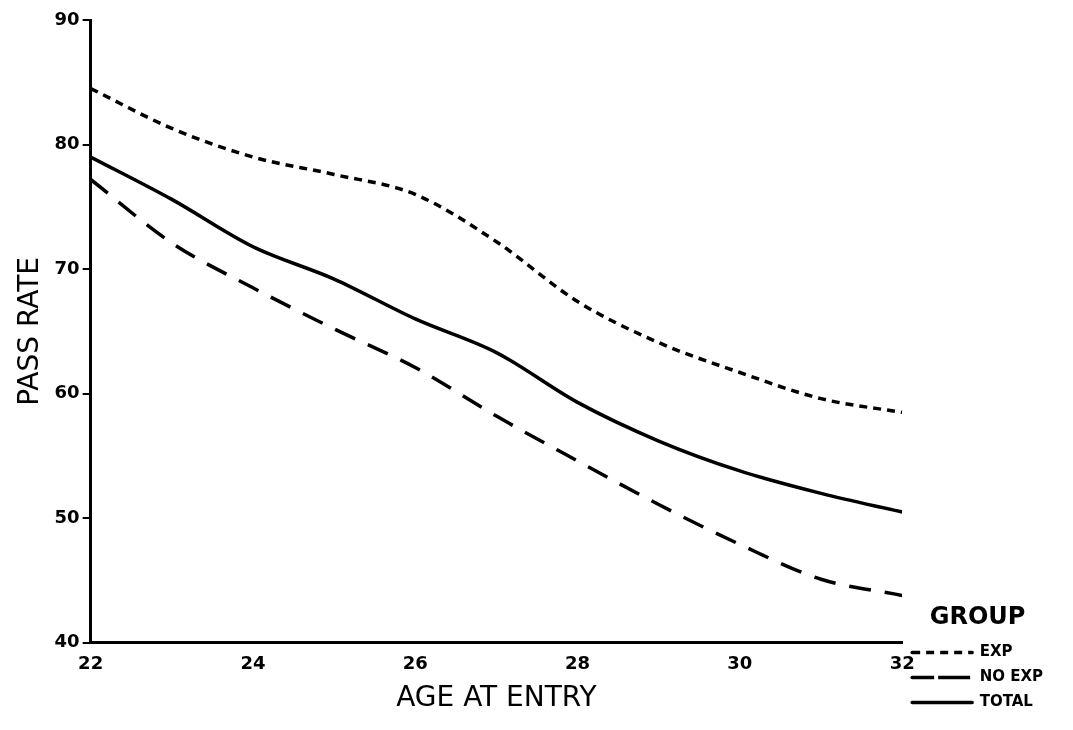 The image size is (1073, 730). What do you see at coordinates (253, 663) in the screenshot?
I see `x-tick-label: 24` at bounding box center [253, 663].